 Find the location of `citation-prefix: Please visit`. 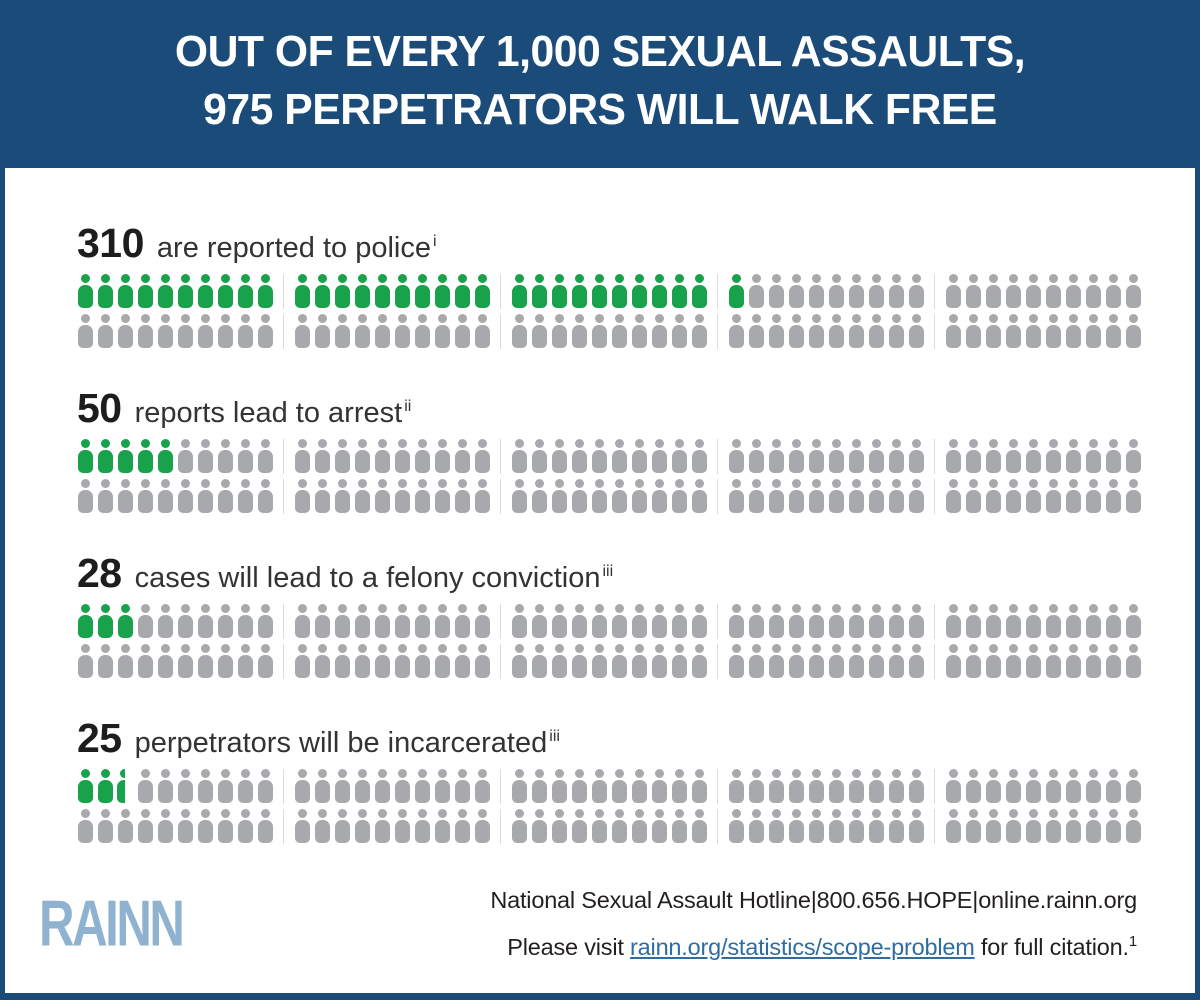

citation-prefix: Please visit is located at coordinates (569, 946).